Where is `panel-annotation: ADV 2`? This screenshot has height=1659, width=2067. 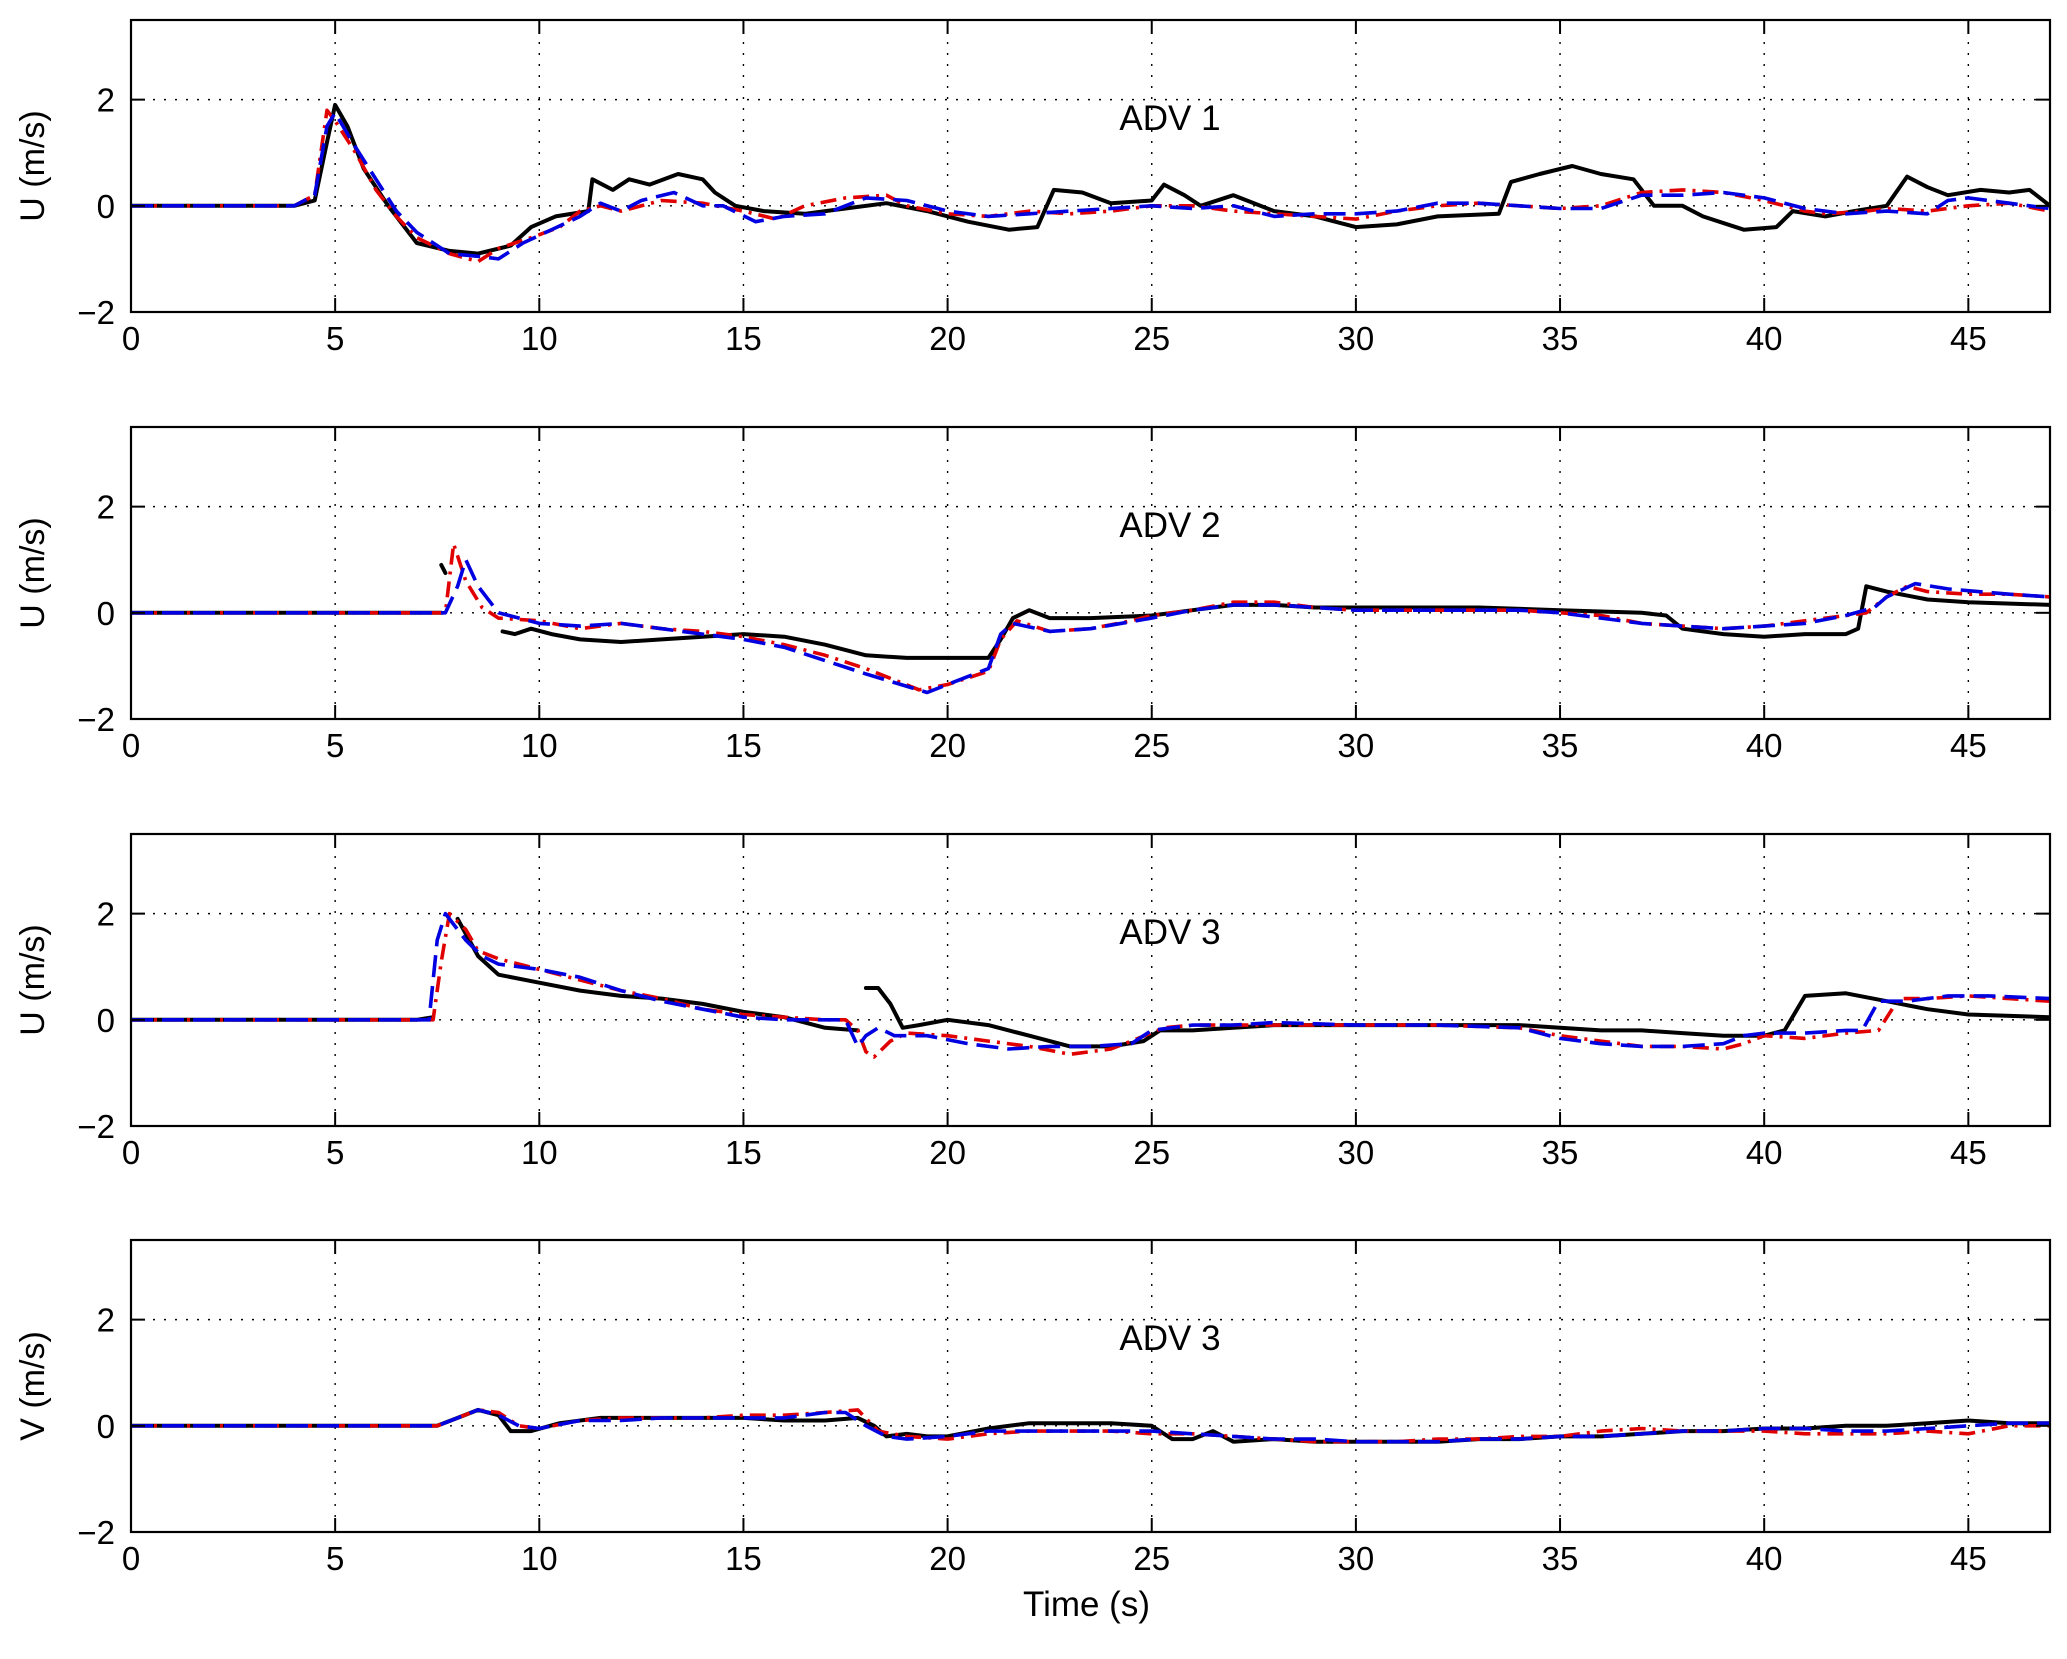 panel-annotation: ADV 2 is located at coordinates (1169, 525).